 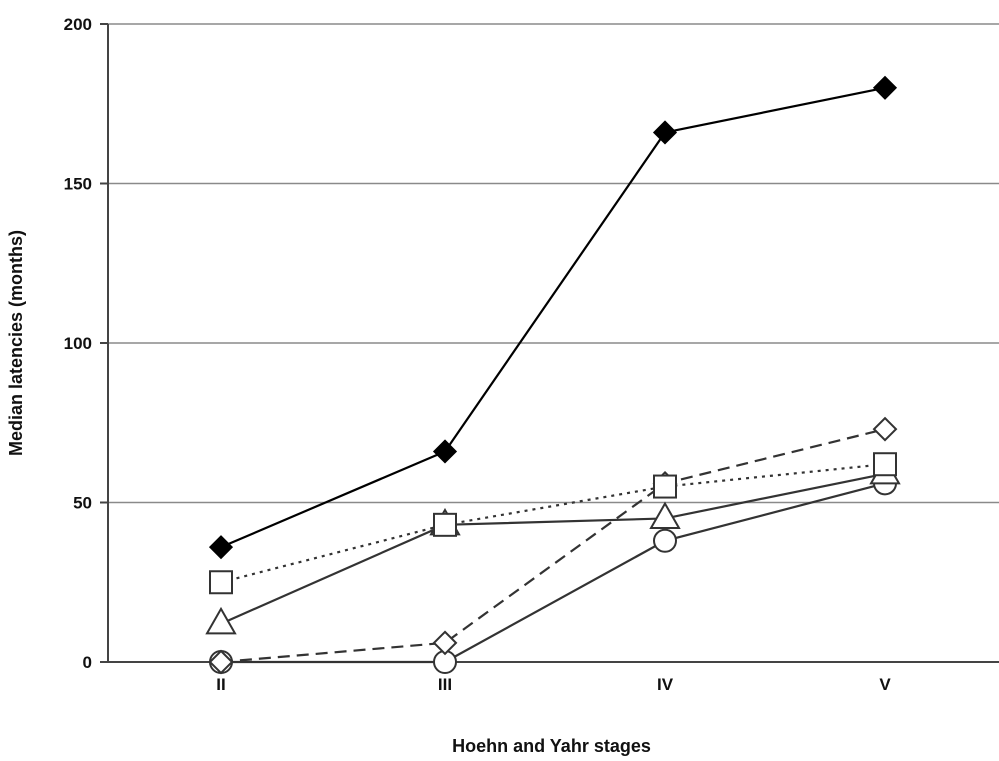 What do you see at coordinates (885, 684) in the screenshot?
I see `x-tick-label-3: V` at bounding box center [885, 684].